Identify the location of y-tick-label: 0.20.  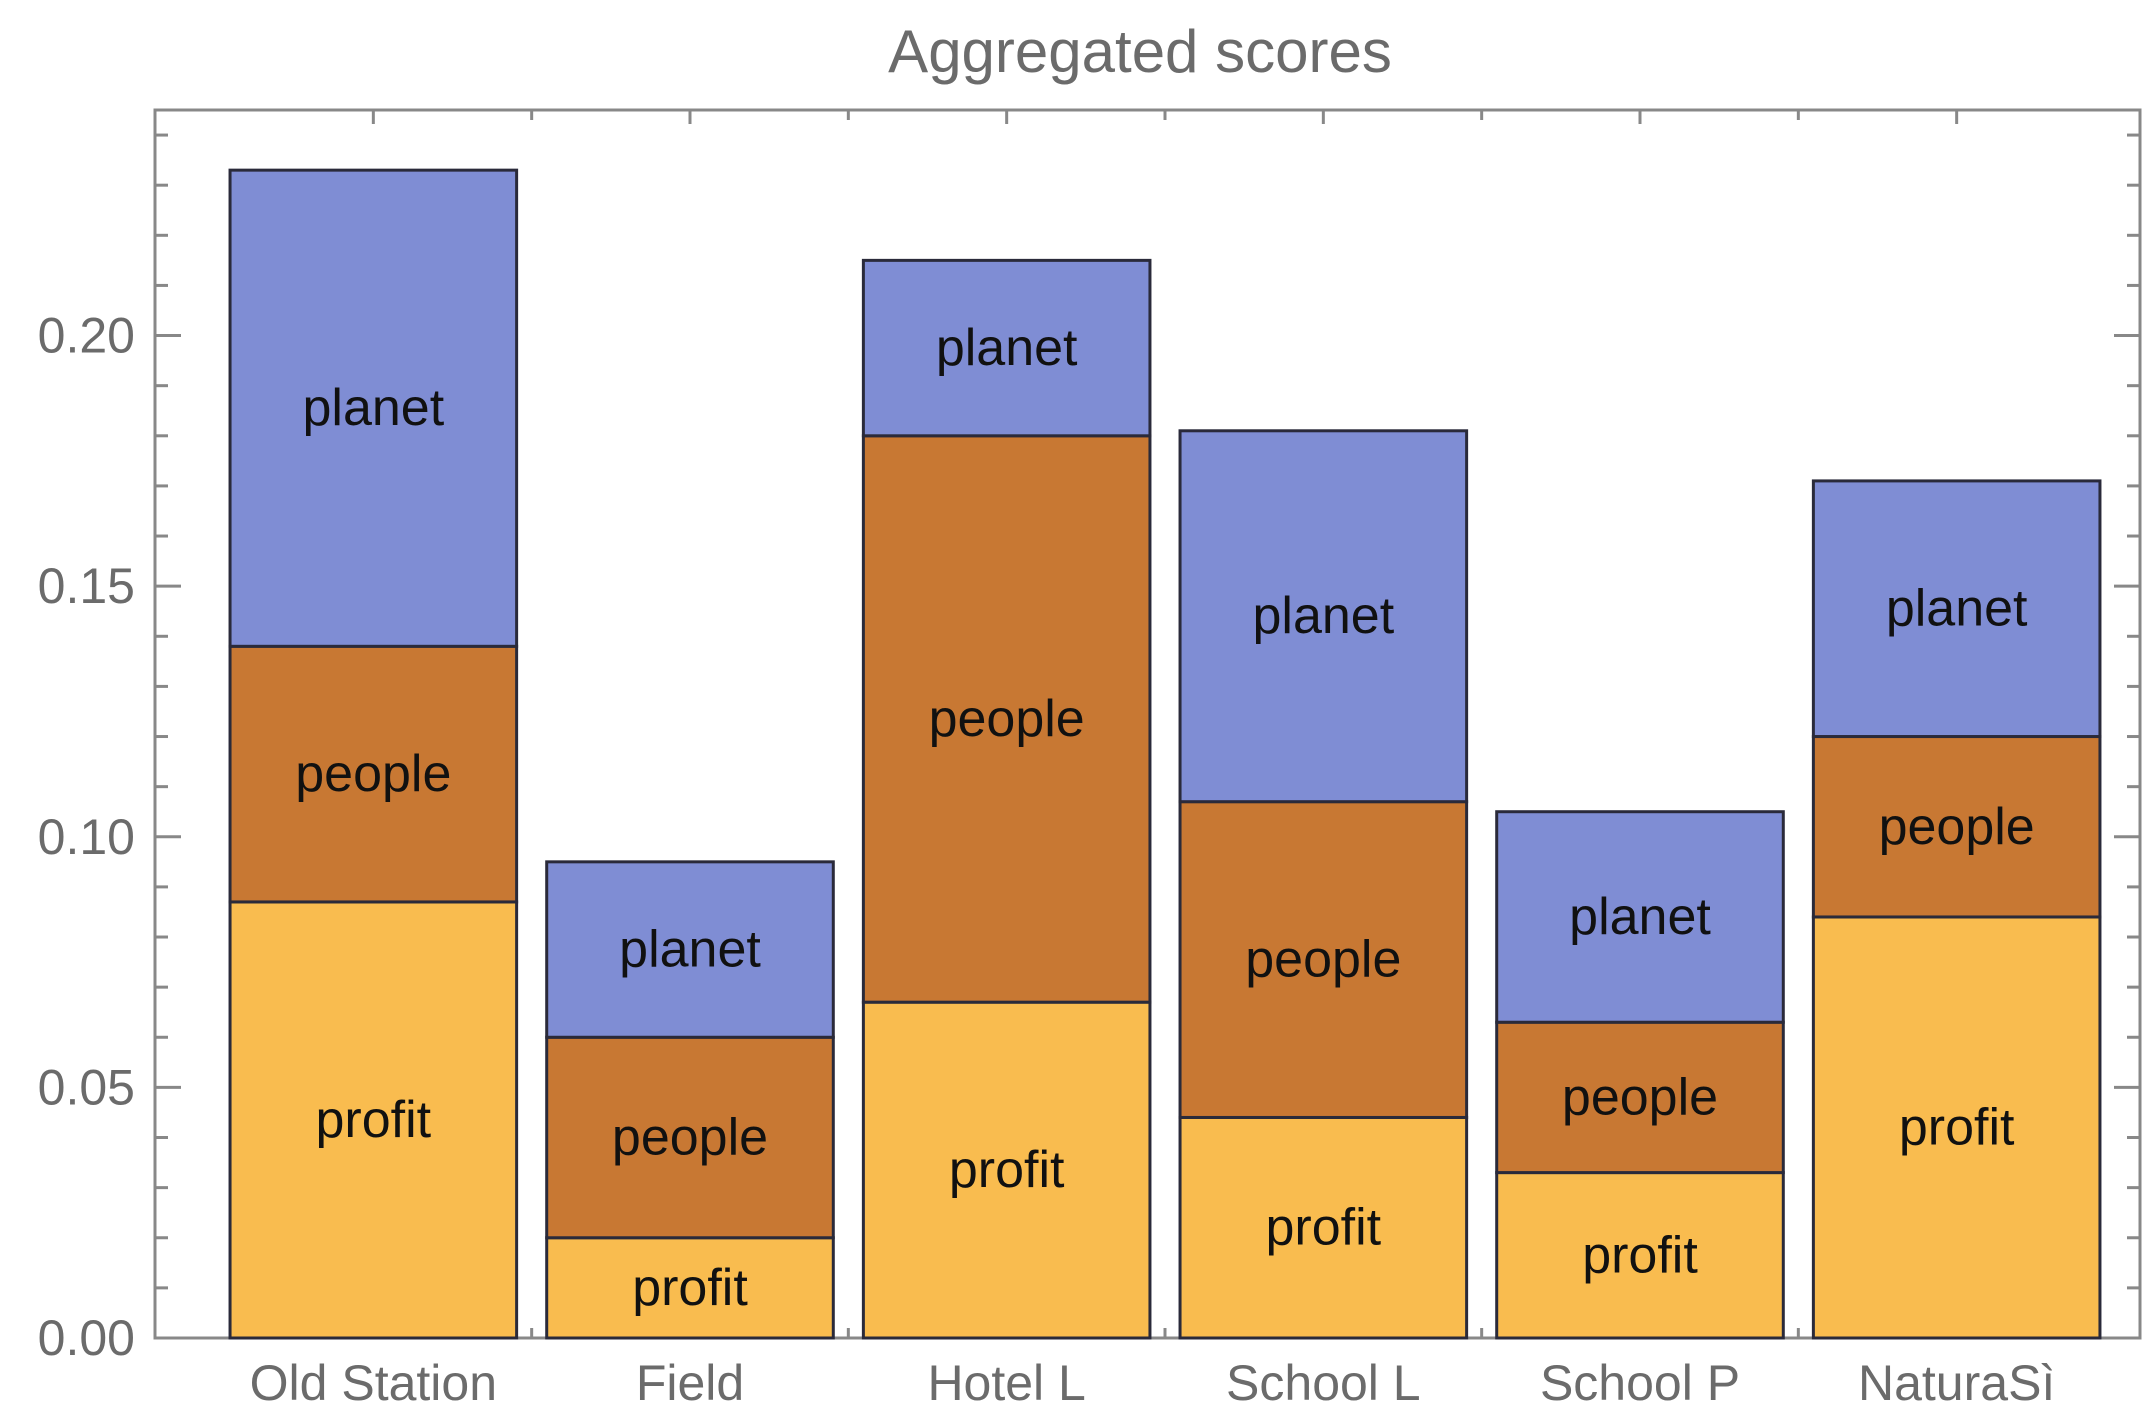
(86, 336).